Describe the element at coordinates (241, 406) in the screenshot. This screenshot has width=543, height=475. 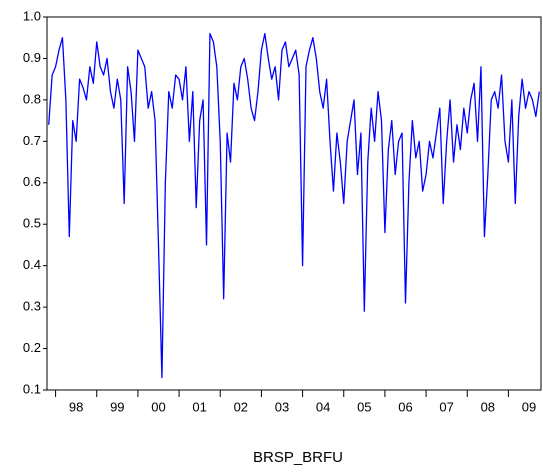
I see `x-tick-label: 02` at that location.